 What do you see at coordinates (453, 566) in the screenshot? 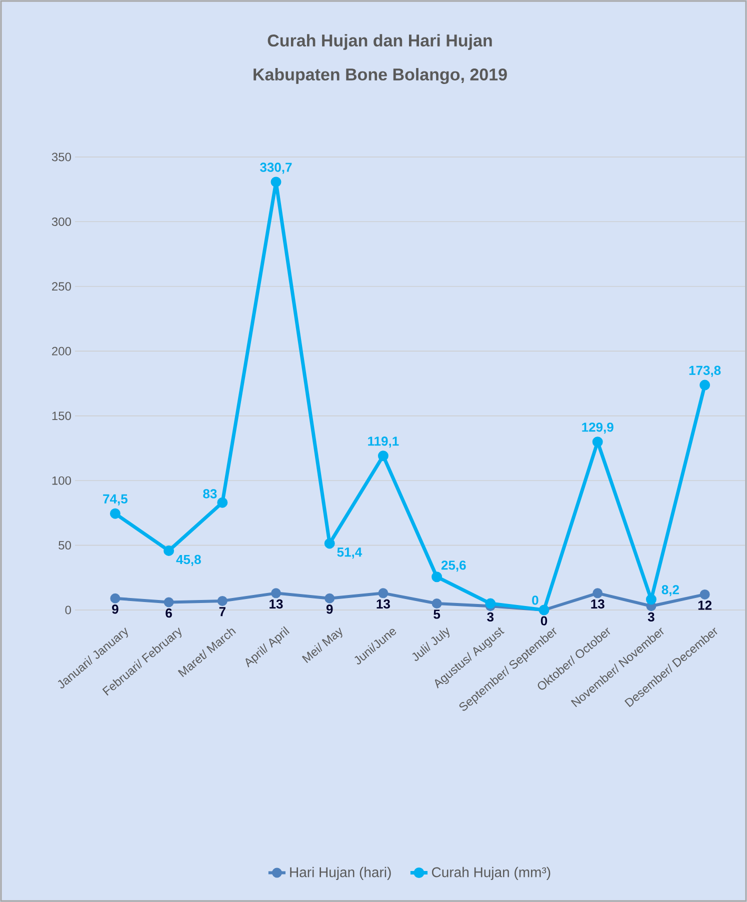
I see `data-label: 25,6` at bounding box center [453, 566].